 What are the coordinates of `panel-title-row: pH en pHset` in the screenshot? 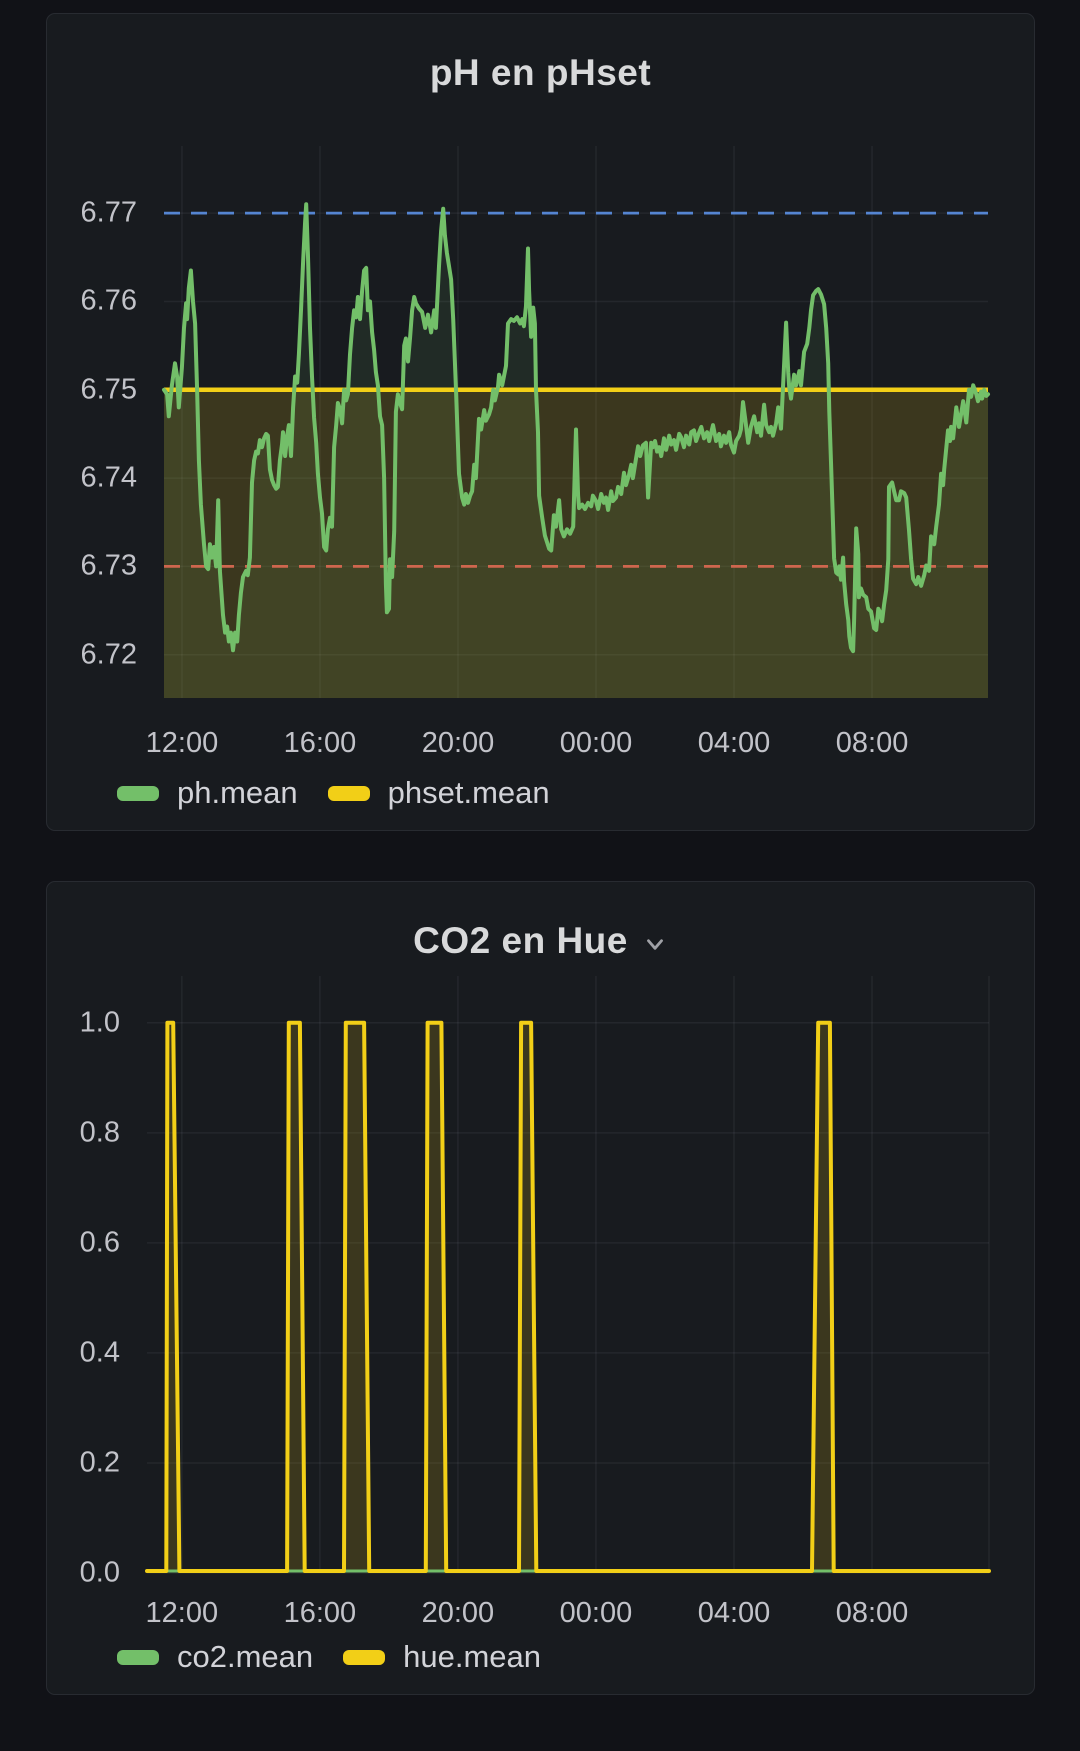 It's located at (540, 73).